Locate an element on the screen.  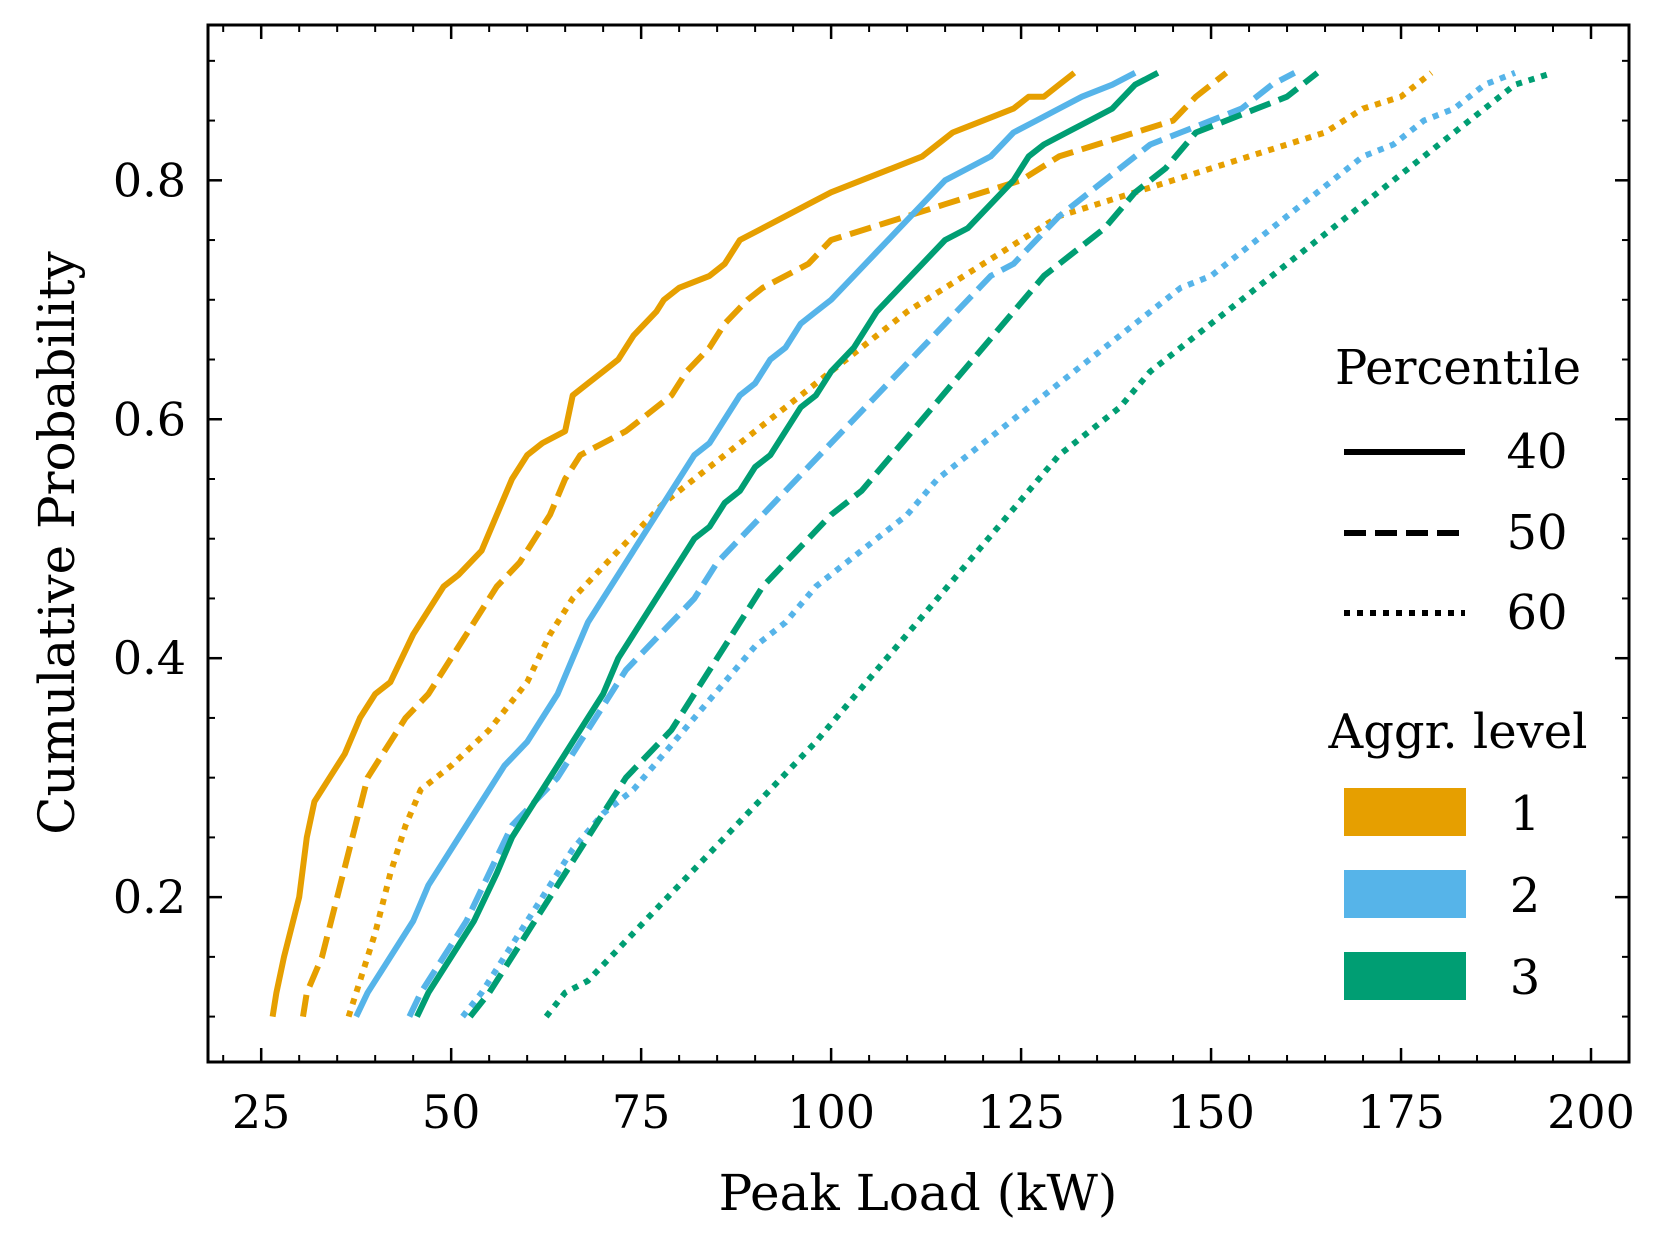
x-tick-label: 200 is located at coordinates (1591, 1112).